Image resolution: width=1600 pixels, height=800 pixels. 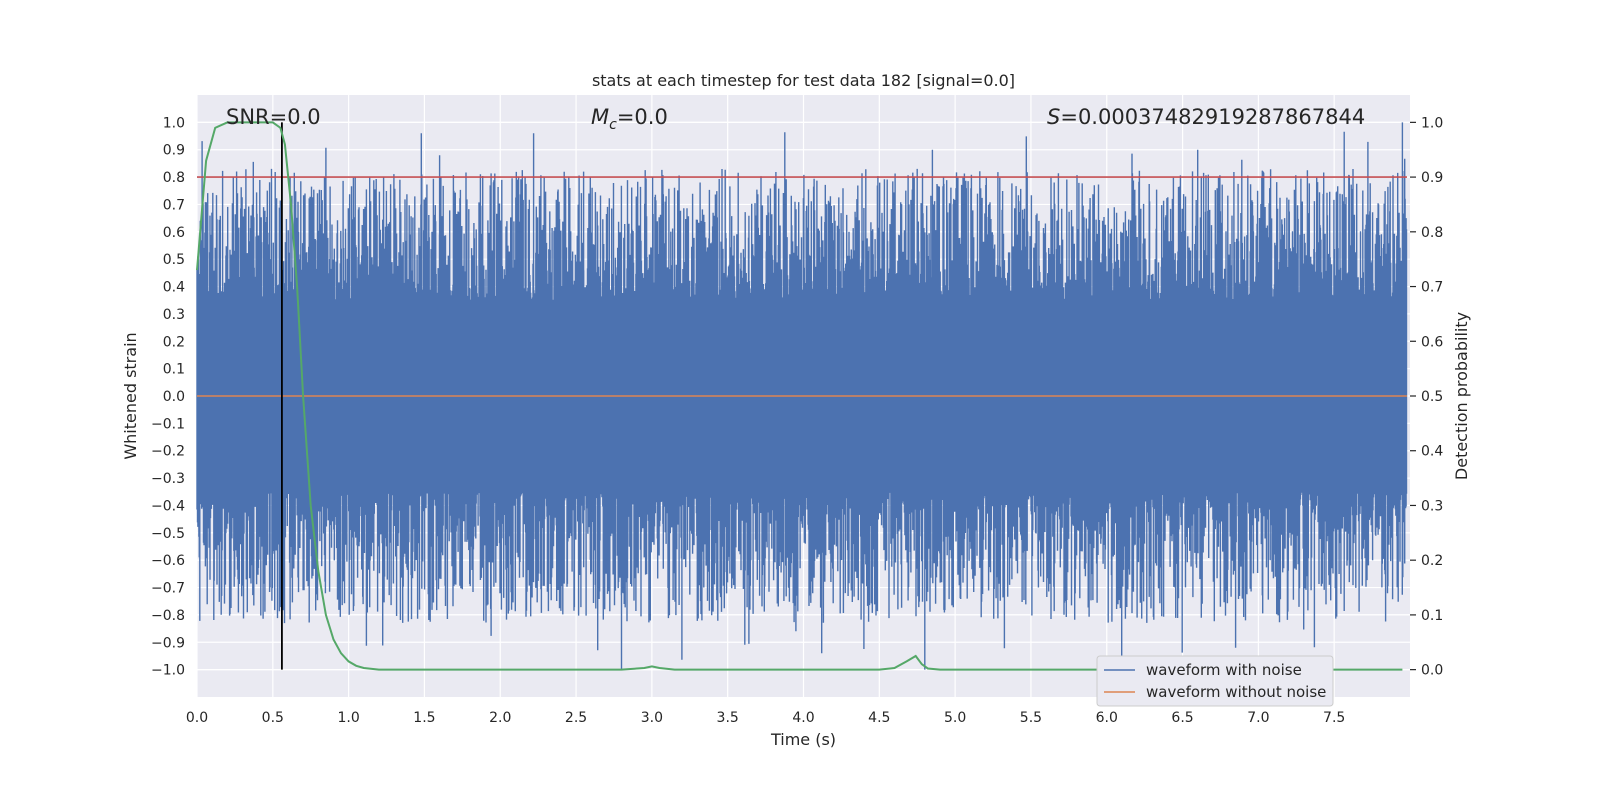 I want to click on y2-tick-label: 0.1, so click(x=1432, y=616).